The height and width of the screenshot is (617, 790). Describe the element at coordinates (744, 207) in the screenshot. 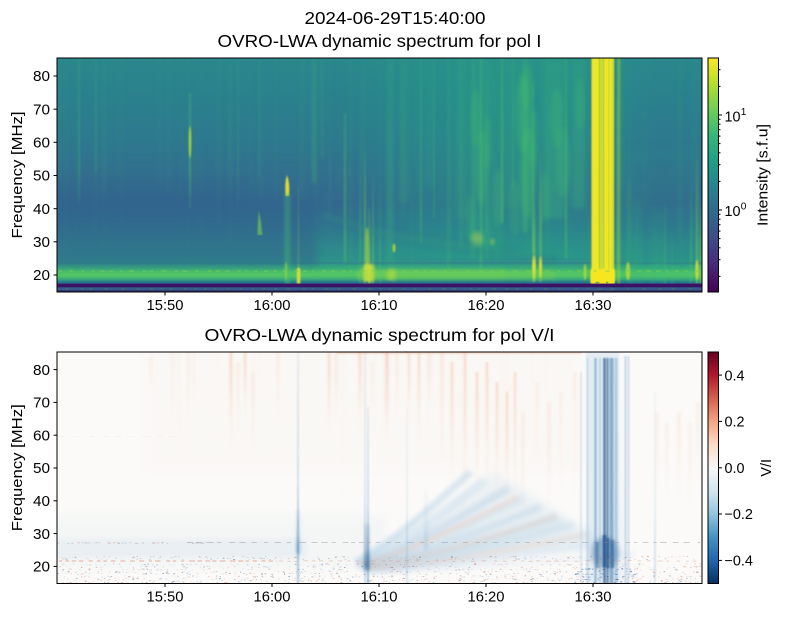

I see `svg-text: 0` at that location.